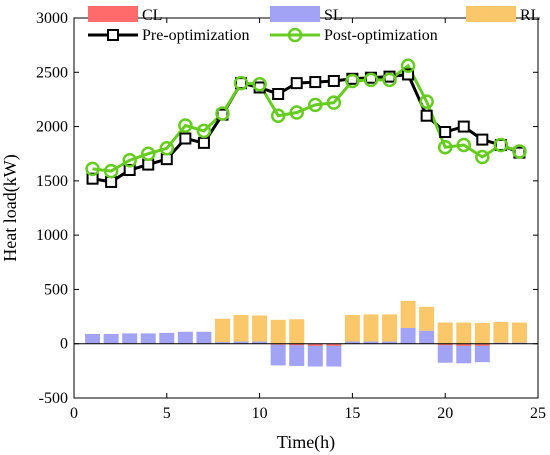 The width and height of the screenshot is (550, 455). What do you see at coordinates (352, 328) in the screenshot?
I see `bar-rl-h15` at bounding box center [352, 328].